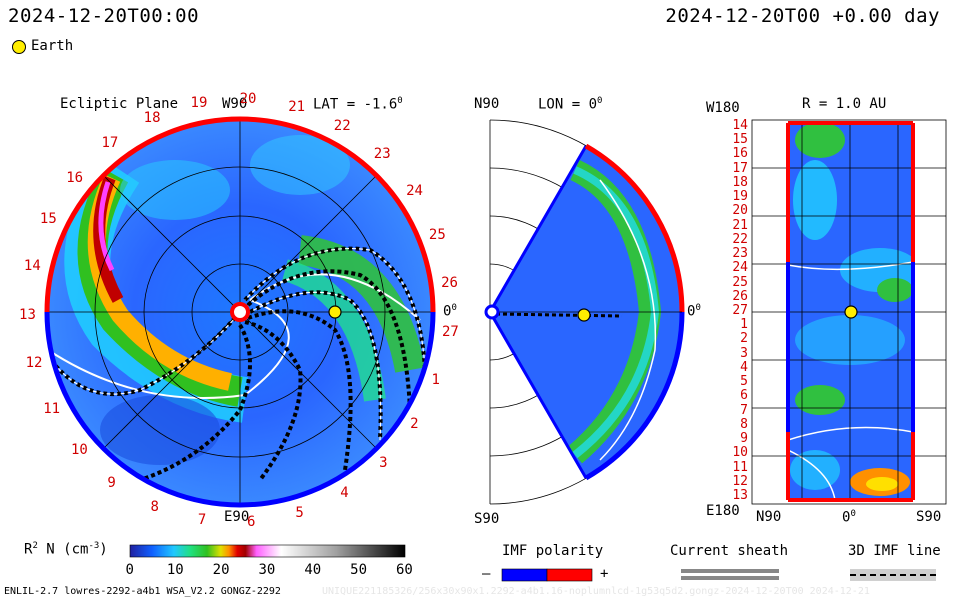  What do you see at coordinates (48, 219) in the screenshot?
I see `ecliptic-tick-label: 15` at bounding box center [48, 219].